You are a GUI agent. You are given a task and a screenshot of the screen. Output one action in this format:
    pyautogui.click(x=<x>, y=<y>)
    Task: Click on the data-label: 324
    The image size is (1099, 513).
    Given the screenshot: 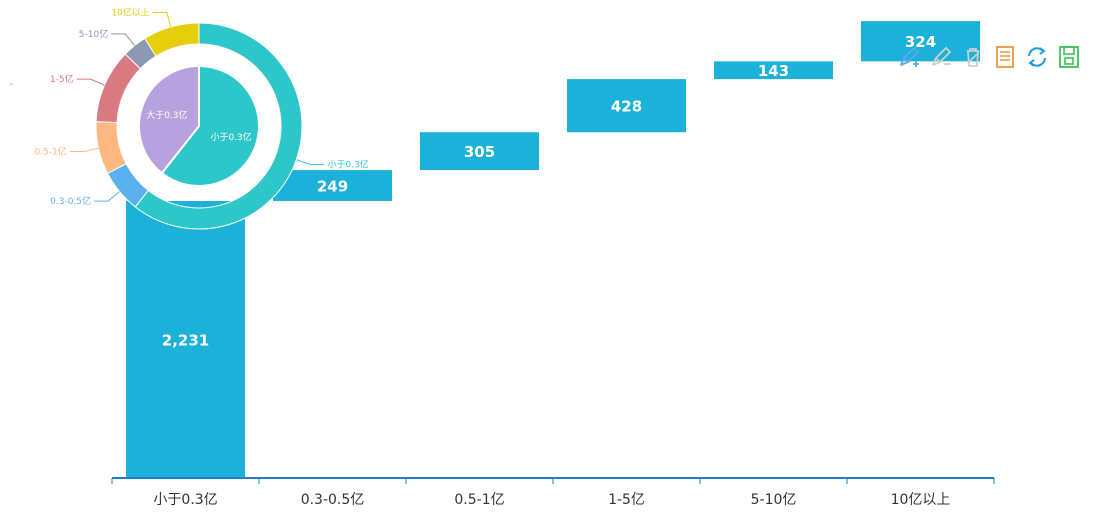 What is the action you would take?
    pyautogui.click(x=920, y=42)
    